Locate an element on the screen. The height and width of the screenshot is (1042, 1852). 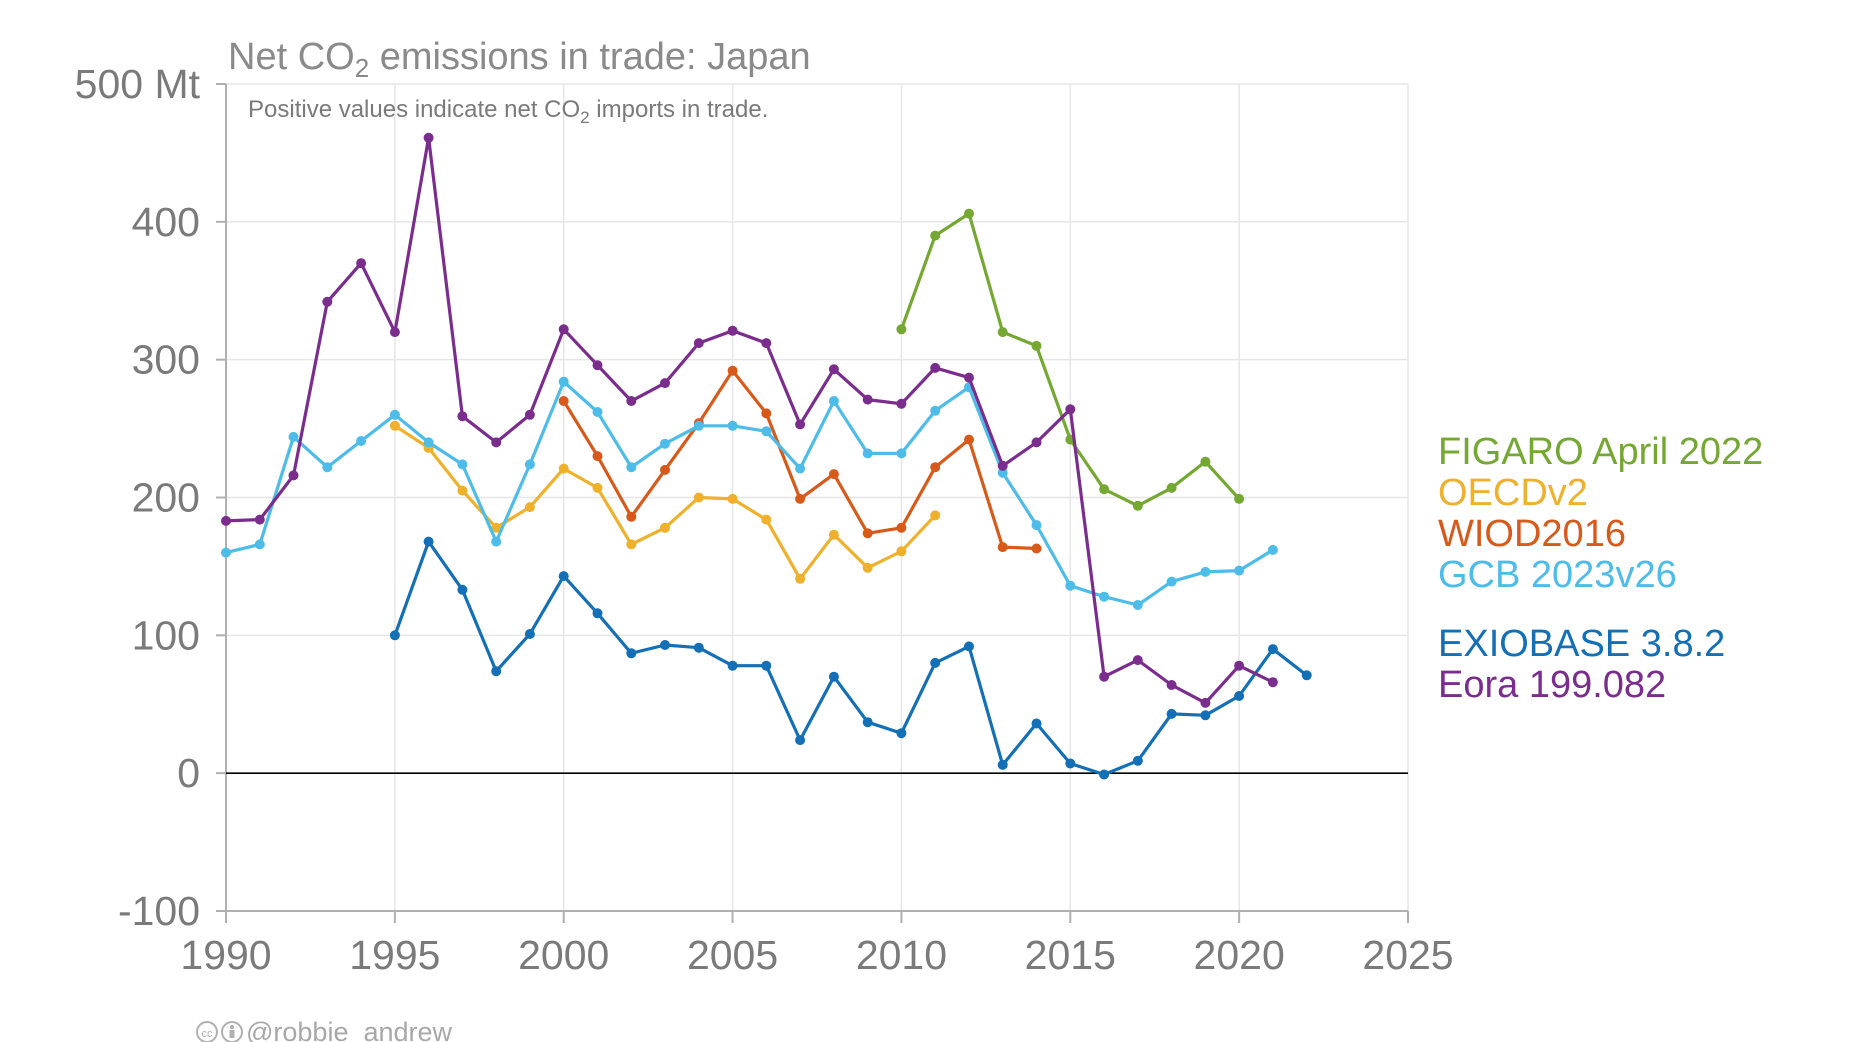
svg-text: cc is located at coordinates (208, 1034).